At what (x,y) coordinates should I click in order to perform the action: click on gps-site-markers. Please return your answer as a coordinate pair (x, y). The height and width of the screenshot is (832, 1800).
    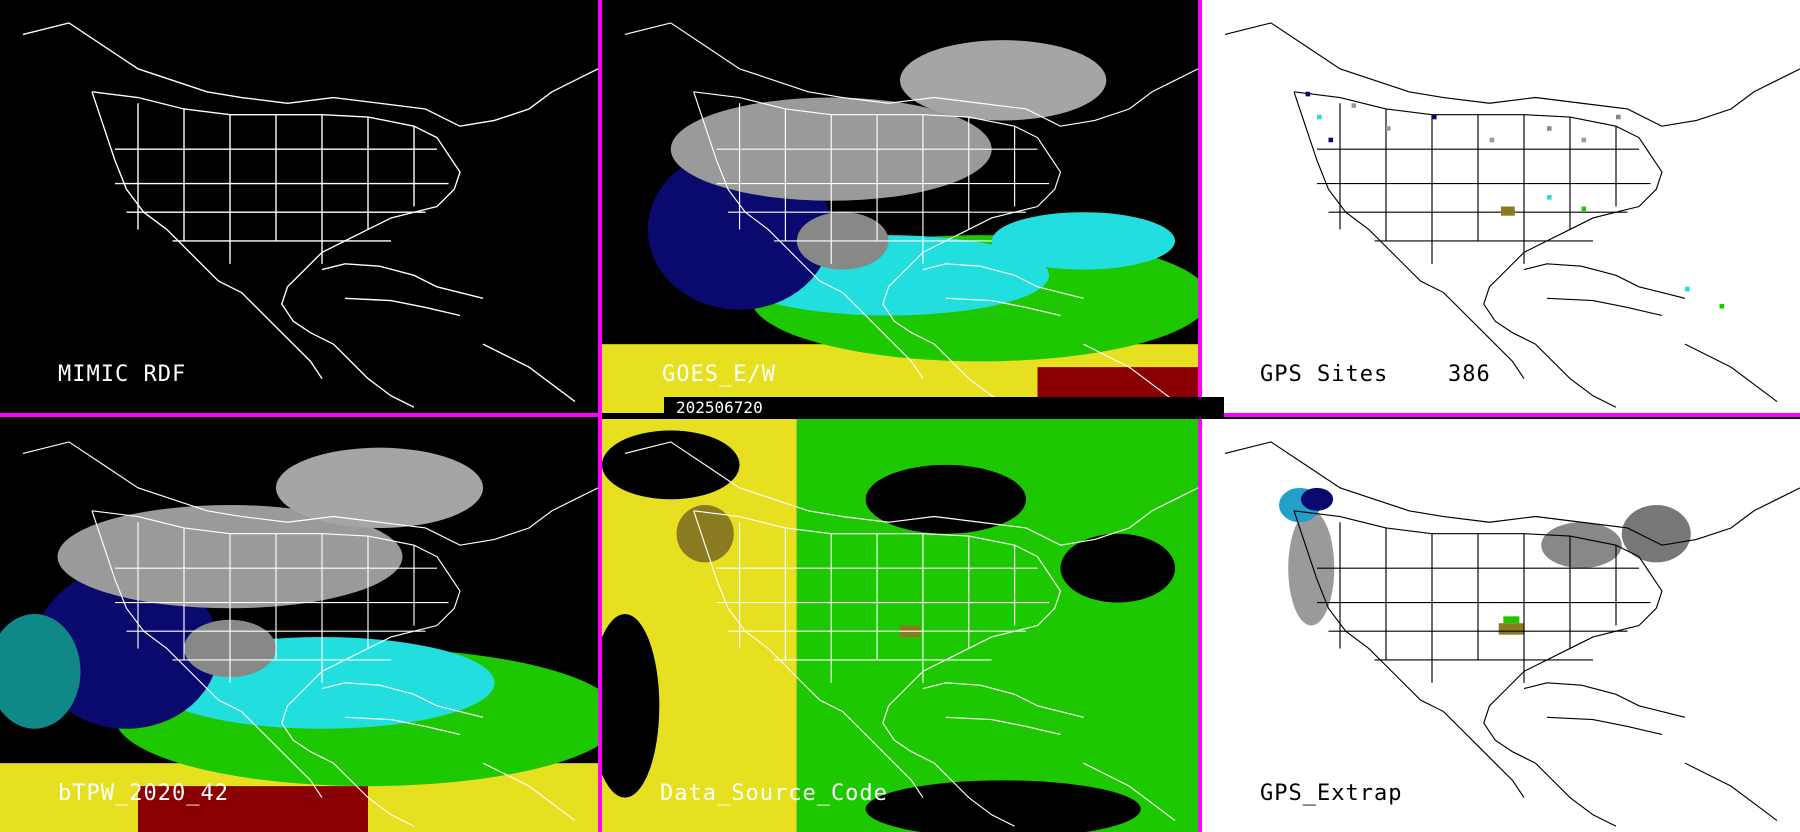
    Looking at the image, I should click on (1515, 200).